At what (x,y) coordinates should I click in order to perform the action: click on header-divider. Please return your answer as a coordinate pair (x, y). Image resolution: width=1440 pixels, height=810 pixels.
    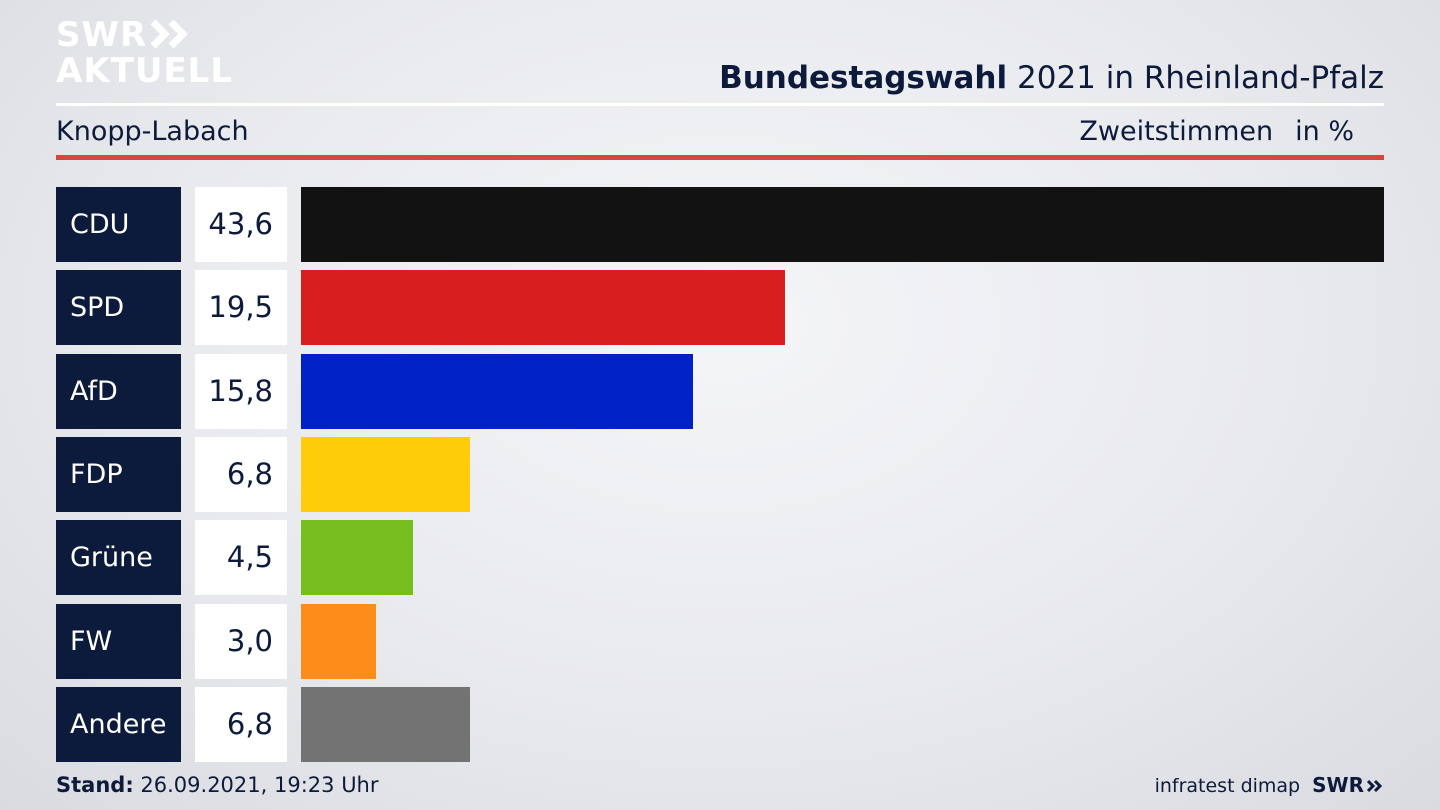
    Looking at the image, I should click on (720, 104).